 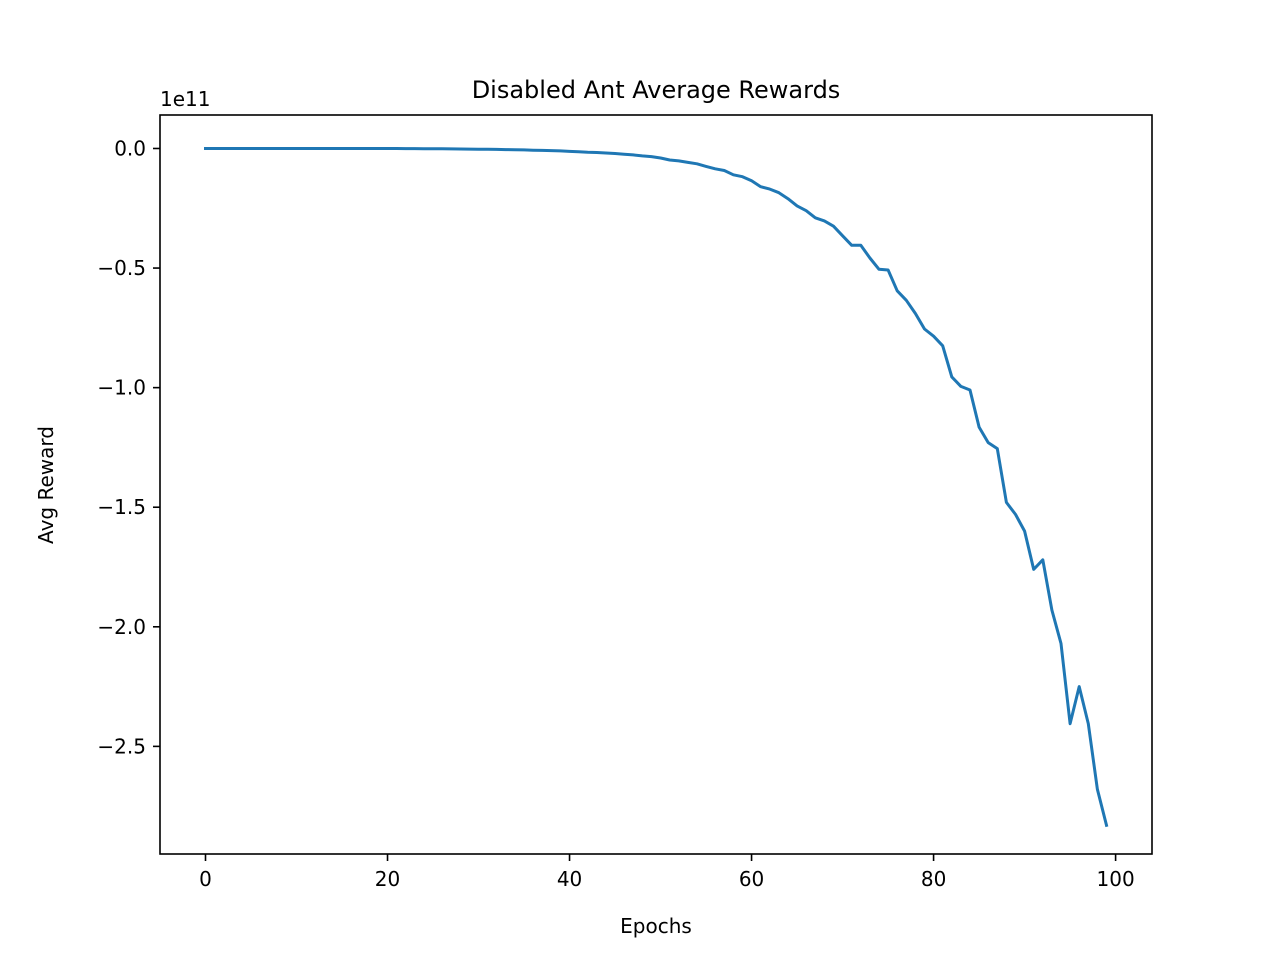 I want to click on y-axis-label: Avg Reward, so click(x=46, y=485).